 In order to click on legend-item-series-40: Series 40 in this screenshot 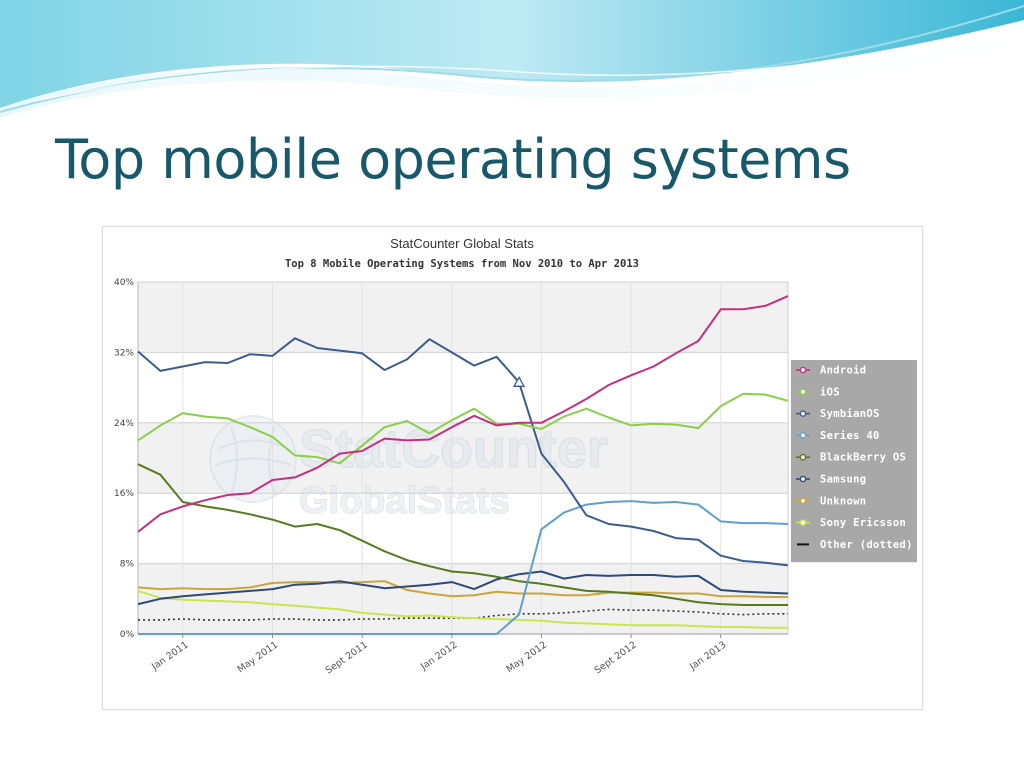, I will do `click(838, 436)`.